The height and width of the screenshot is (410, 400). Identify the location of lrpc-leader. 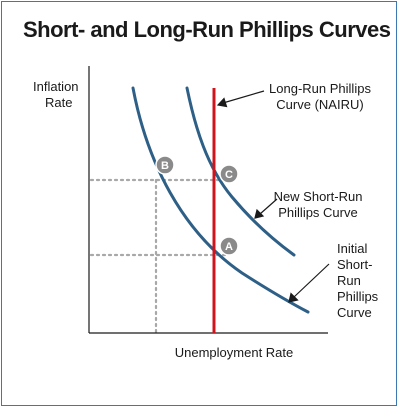
(243, 97).